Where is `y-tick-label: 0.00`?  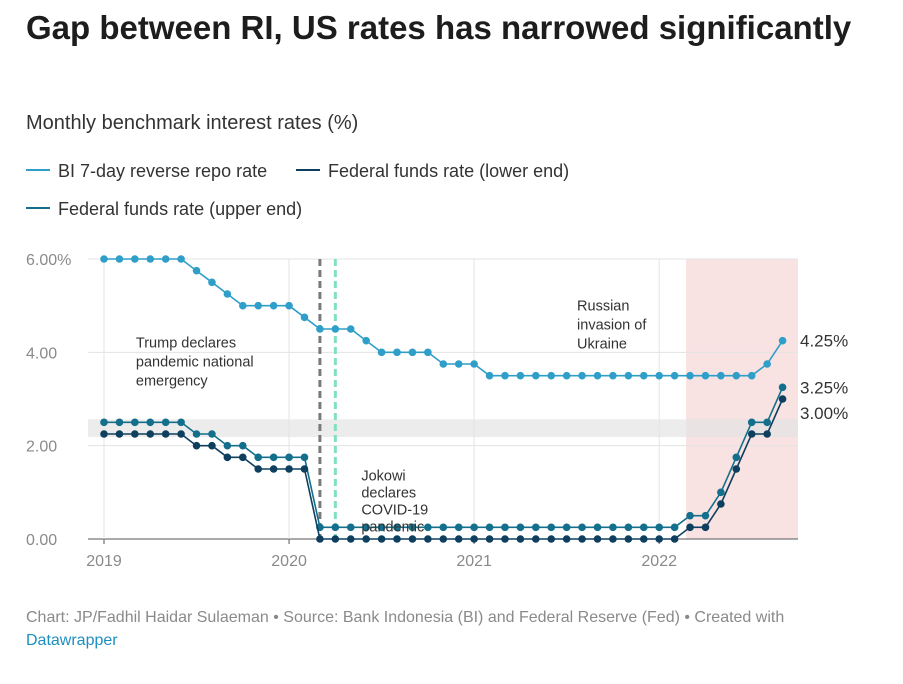 y-tick-label: 0.00 is located at coordinates (41, 540).